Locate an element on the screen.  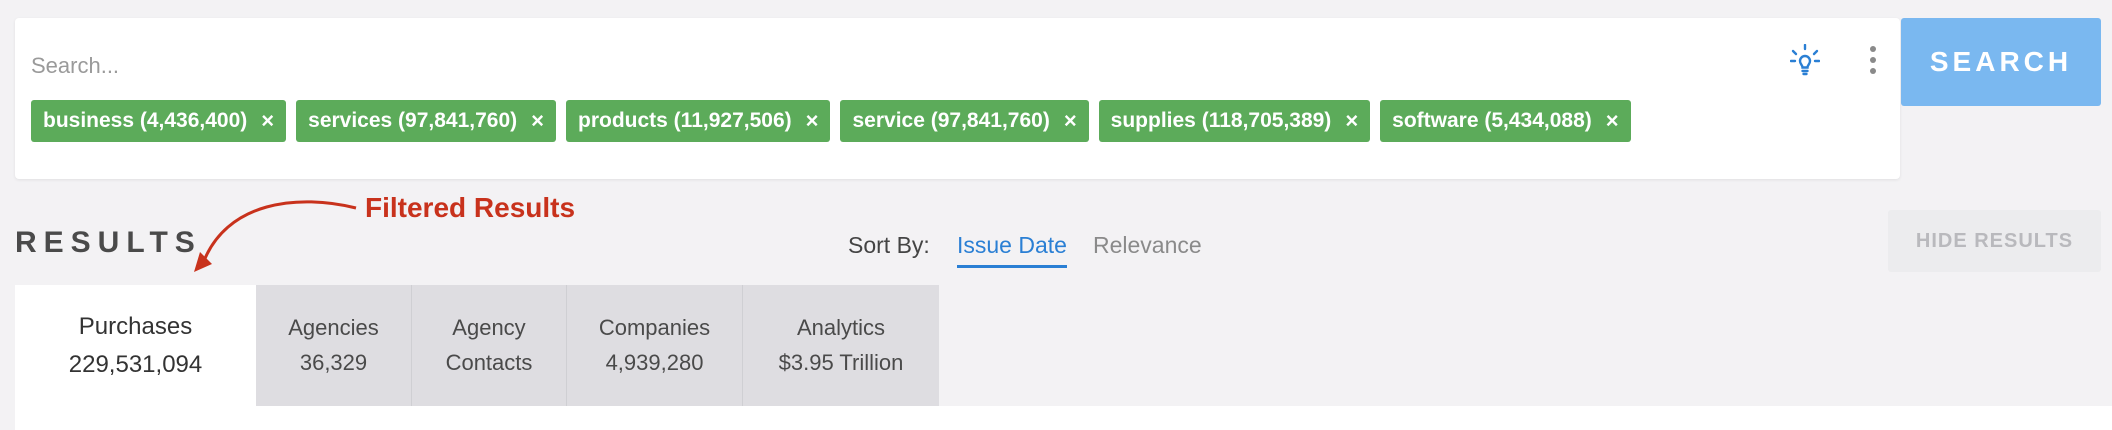
chip-label: supplies (118,705,389) is located at coordinates (1221, 120).